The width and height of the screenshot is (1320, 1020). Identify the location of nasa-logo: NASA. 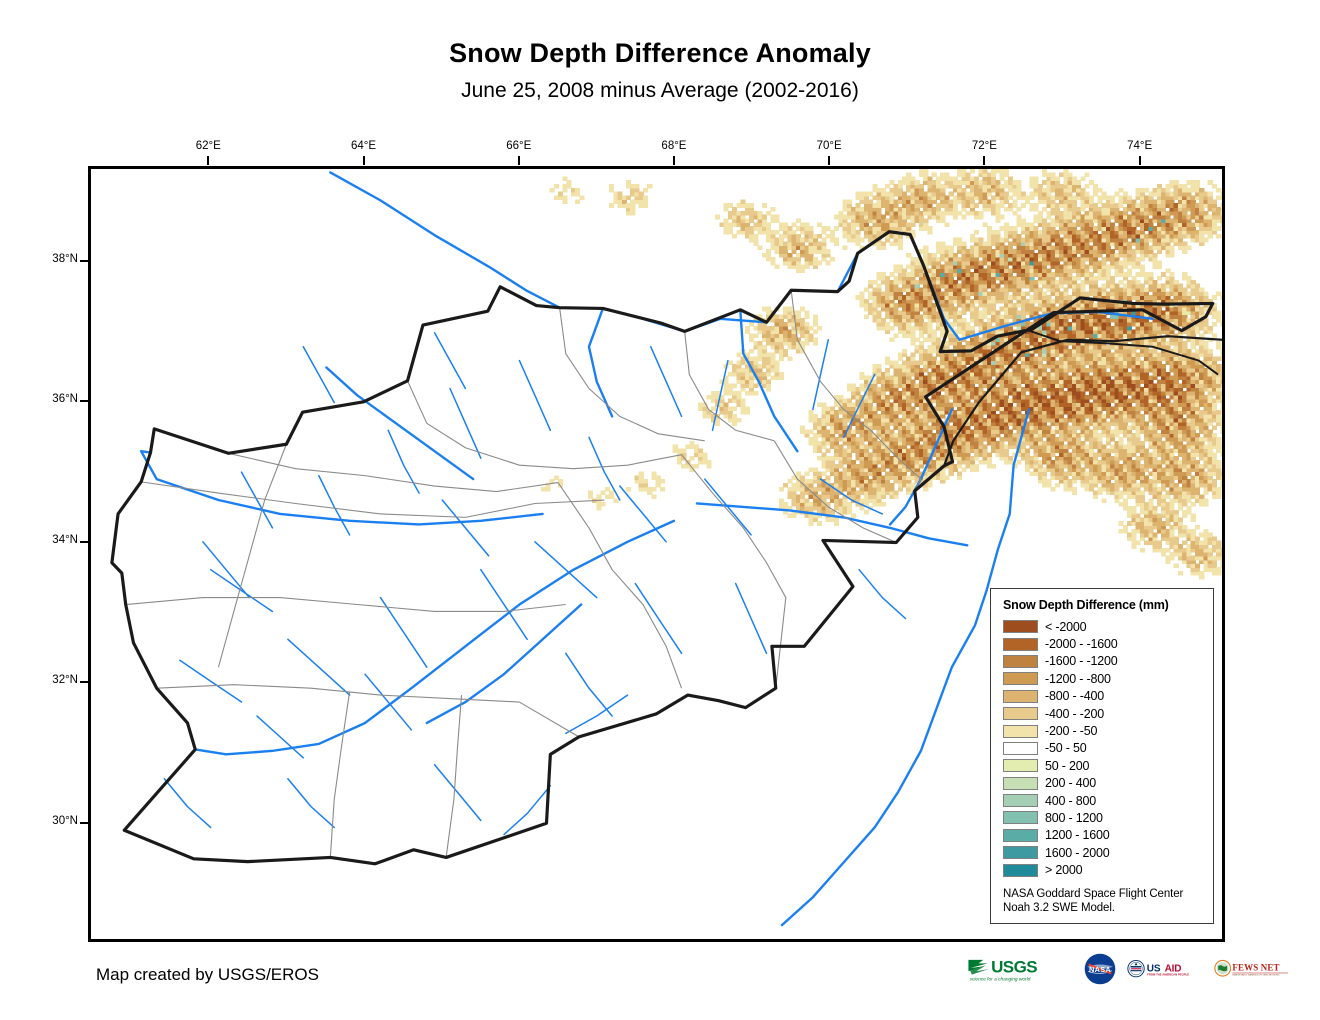
(1100, 969).